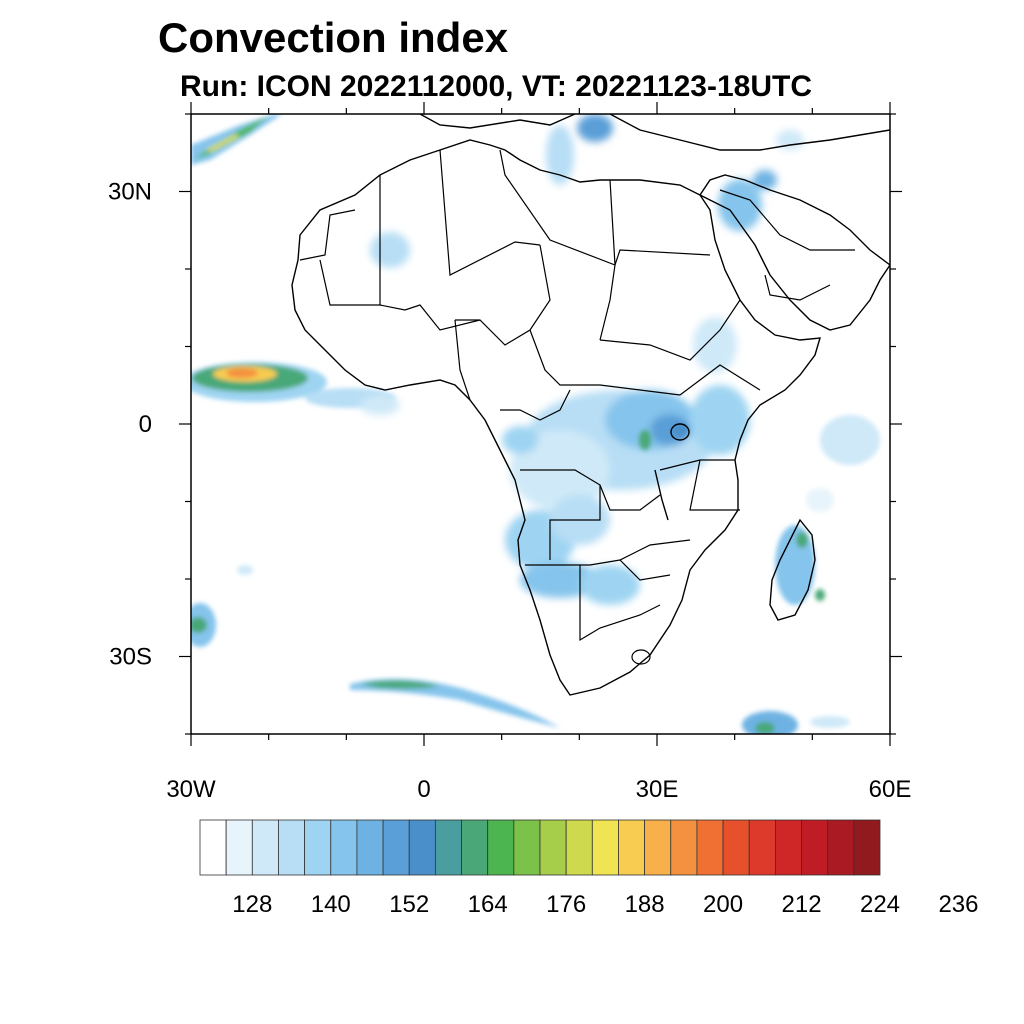 Image resolution: width=1024 pixels, height=1024 pixels. Describe the element at coordinates (645, 904) in the screenshot. I see `colorbar-label: 188` at that location.